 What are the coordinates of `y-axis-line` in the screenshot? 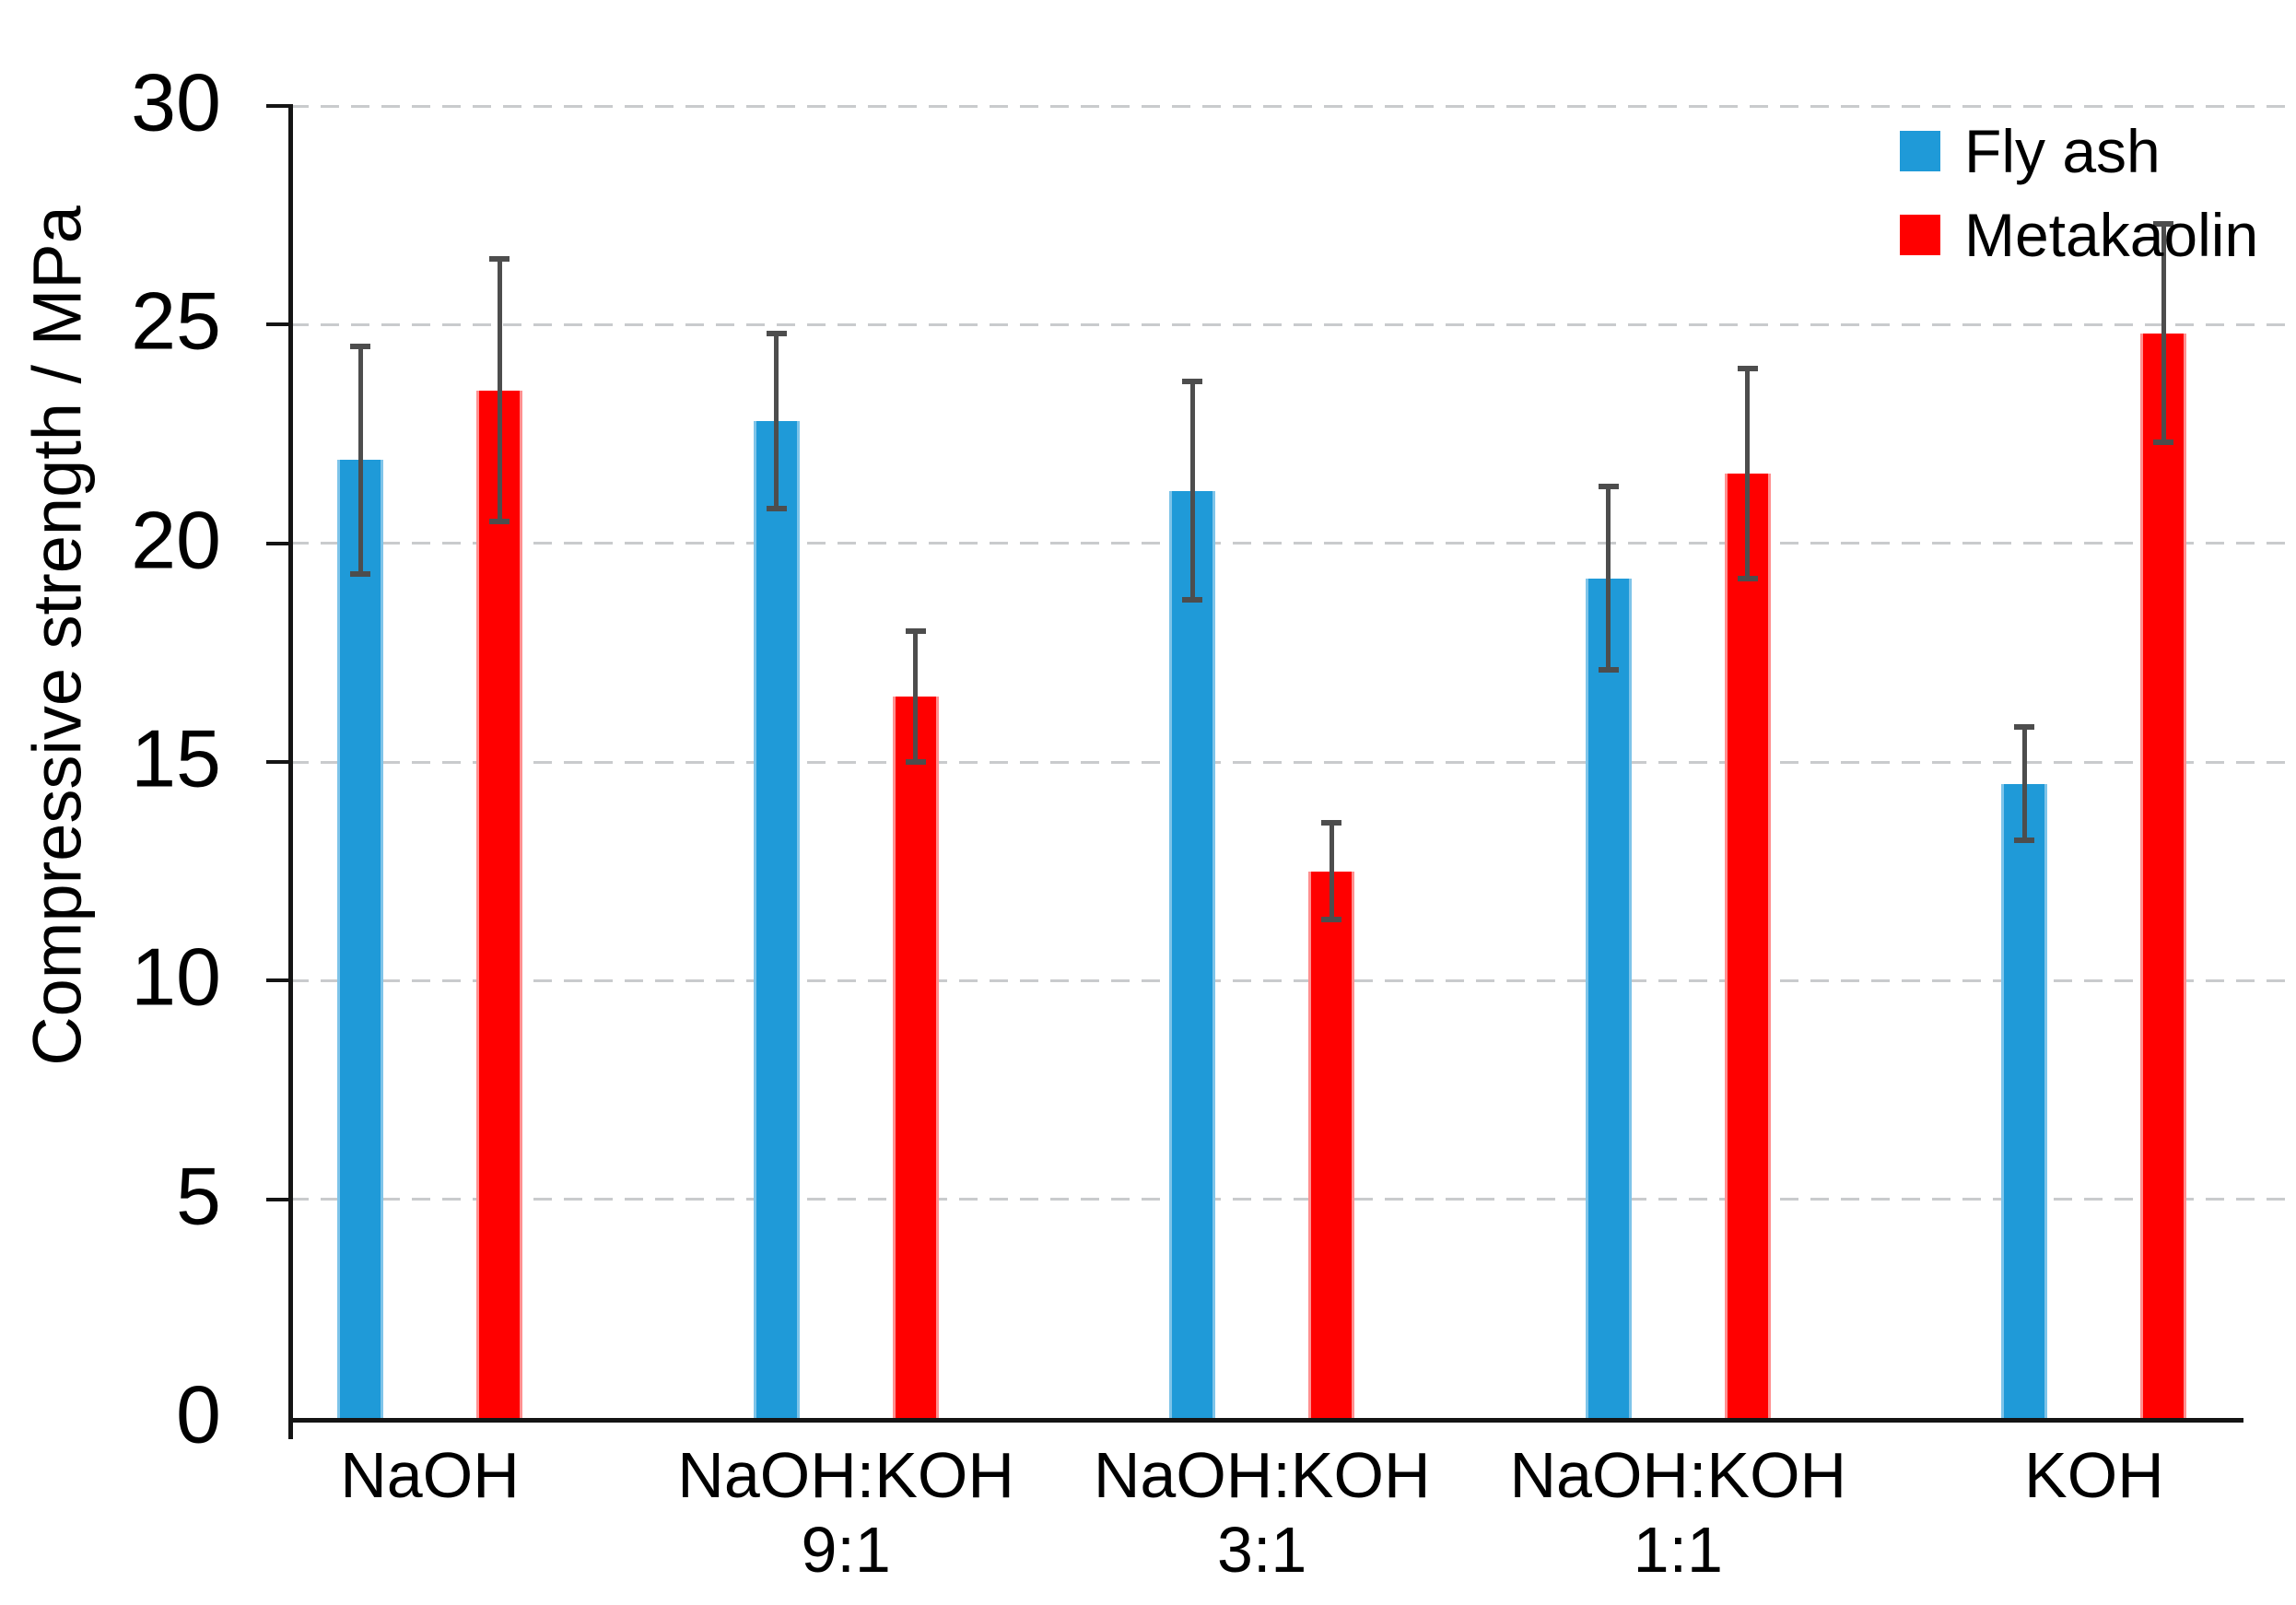 It's located at (290, 771).